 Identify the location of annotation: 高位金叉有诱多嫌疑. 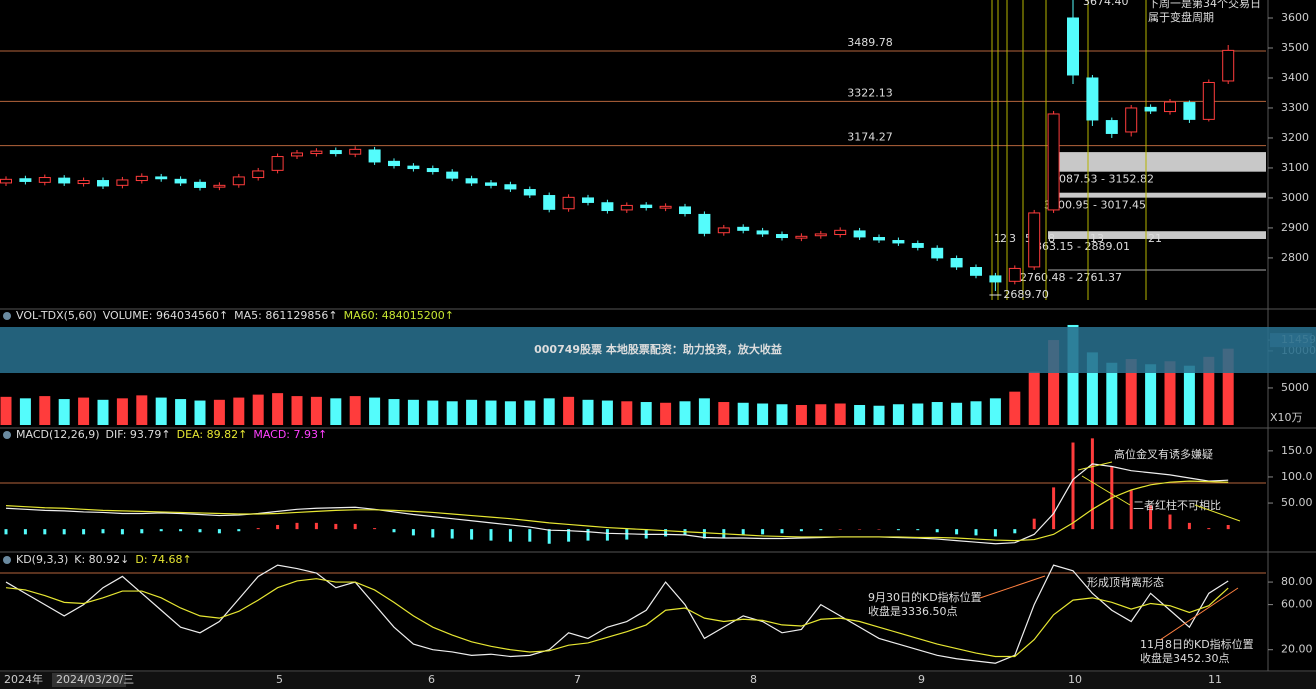
(1163, 454).